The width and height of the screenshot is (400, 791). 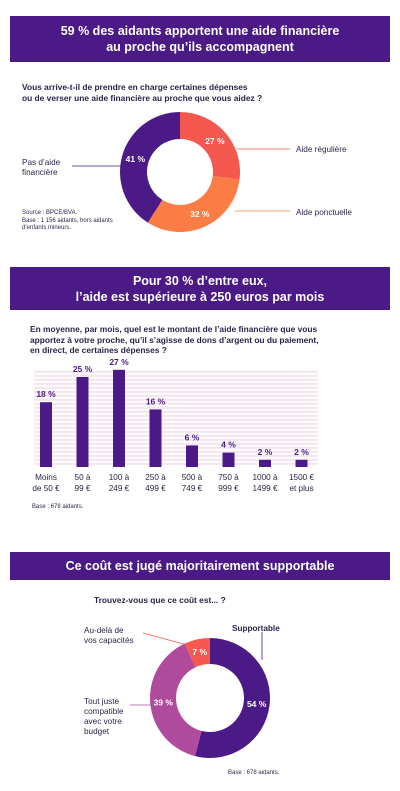 I want to click on bar-value-label-7: 2 %, so click(x=301, y=452).